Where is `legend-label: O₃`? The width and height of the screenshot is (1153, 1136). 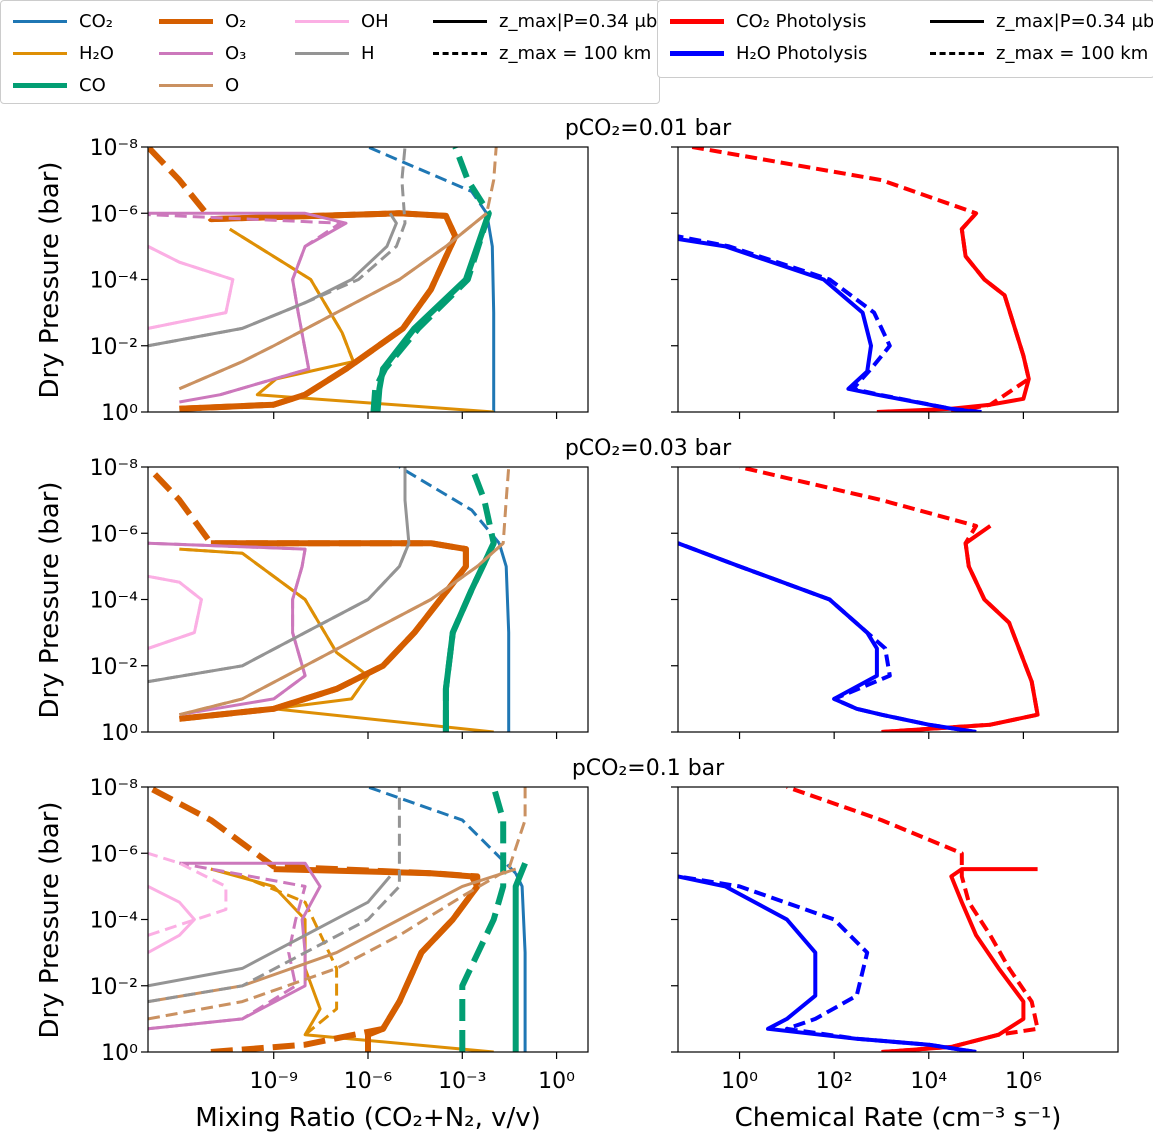 legend-label: O₃ is located at coordinates (236, 53).